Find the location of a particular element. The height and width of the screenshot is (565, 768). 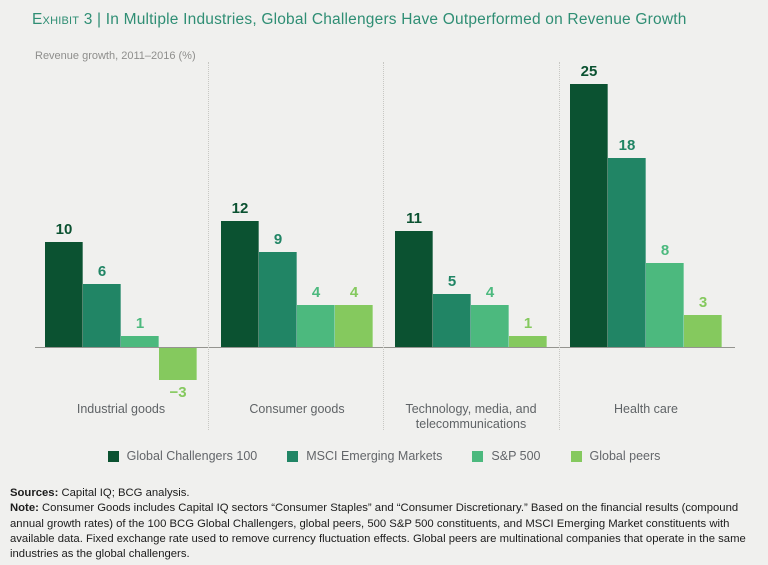

bar-value-label: 10 is located at coordinates (64, 229).